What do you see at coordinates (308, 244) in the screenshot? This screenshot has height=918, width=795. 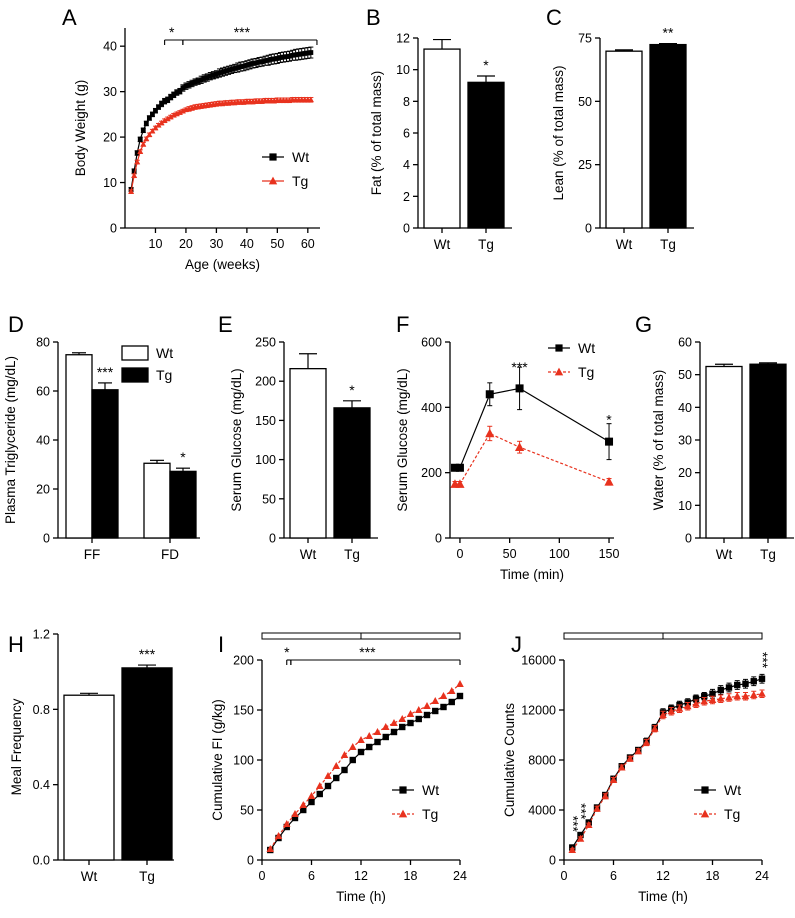 I see `x-tick-label-A: 60` at bounding box center [308, 244].